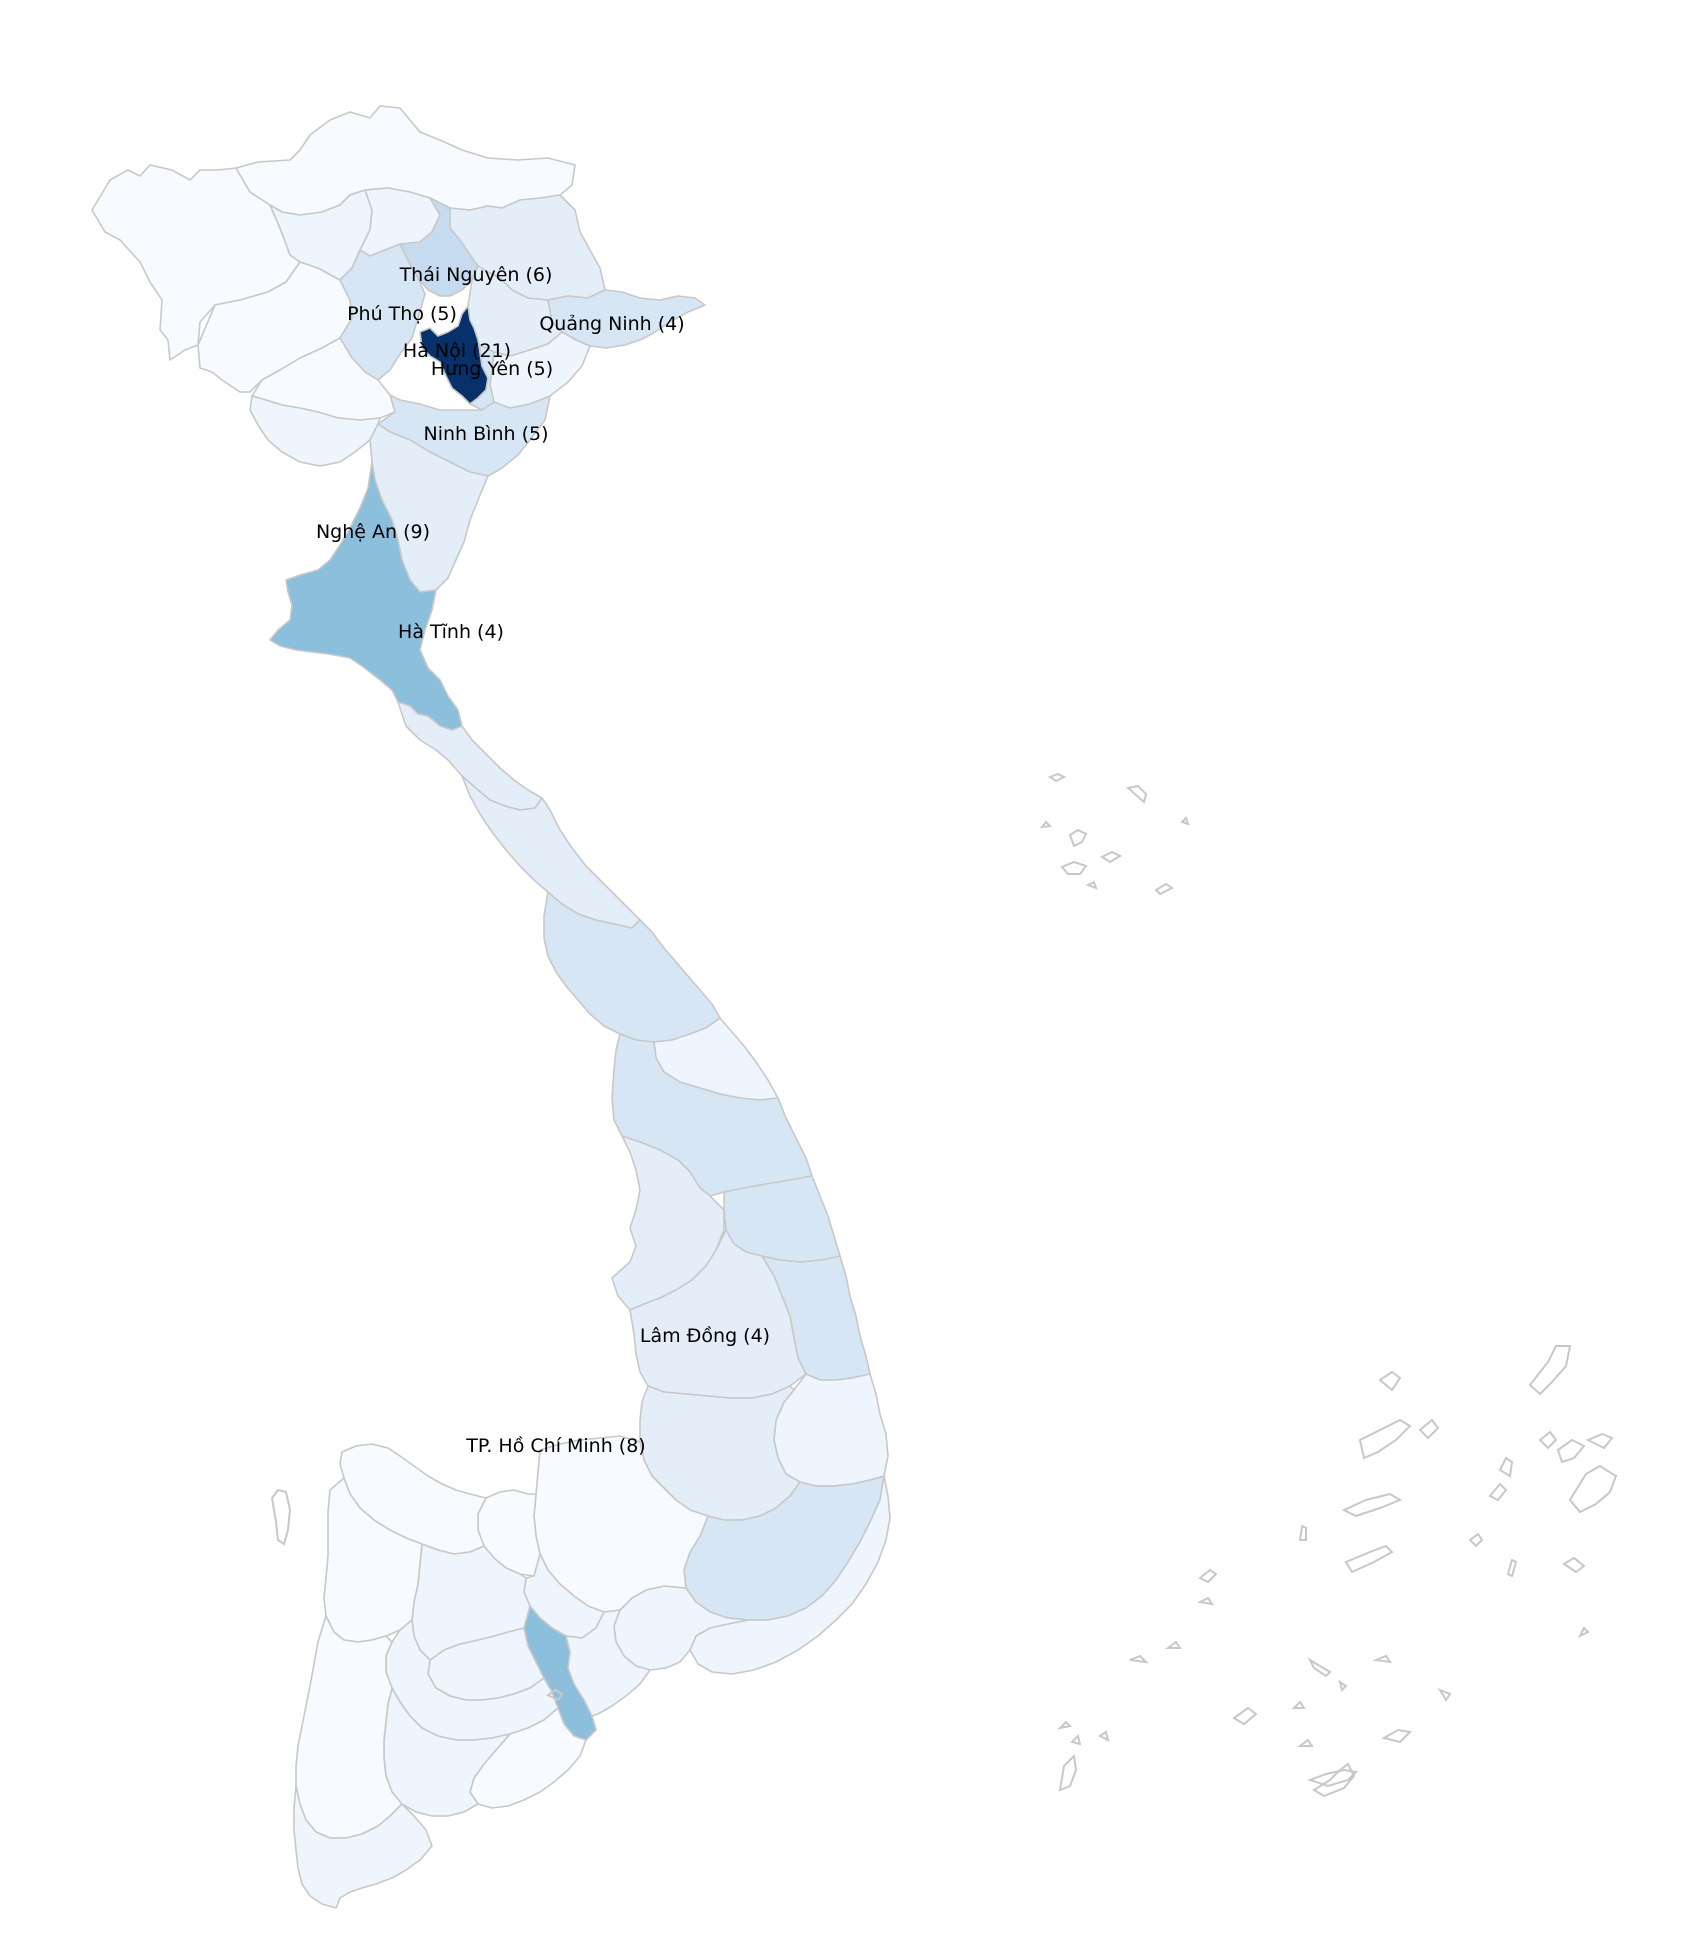 The image size is (1703, 1955). What do you see at coordinates (402, 314) in the screenshot?
I see `label-phu-tho: Phú Thọ (5)` at bounding box center [402, 314].